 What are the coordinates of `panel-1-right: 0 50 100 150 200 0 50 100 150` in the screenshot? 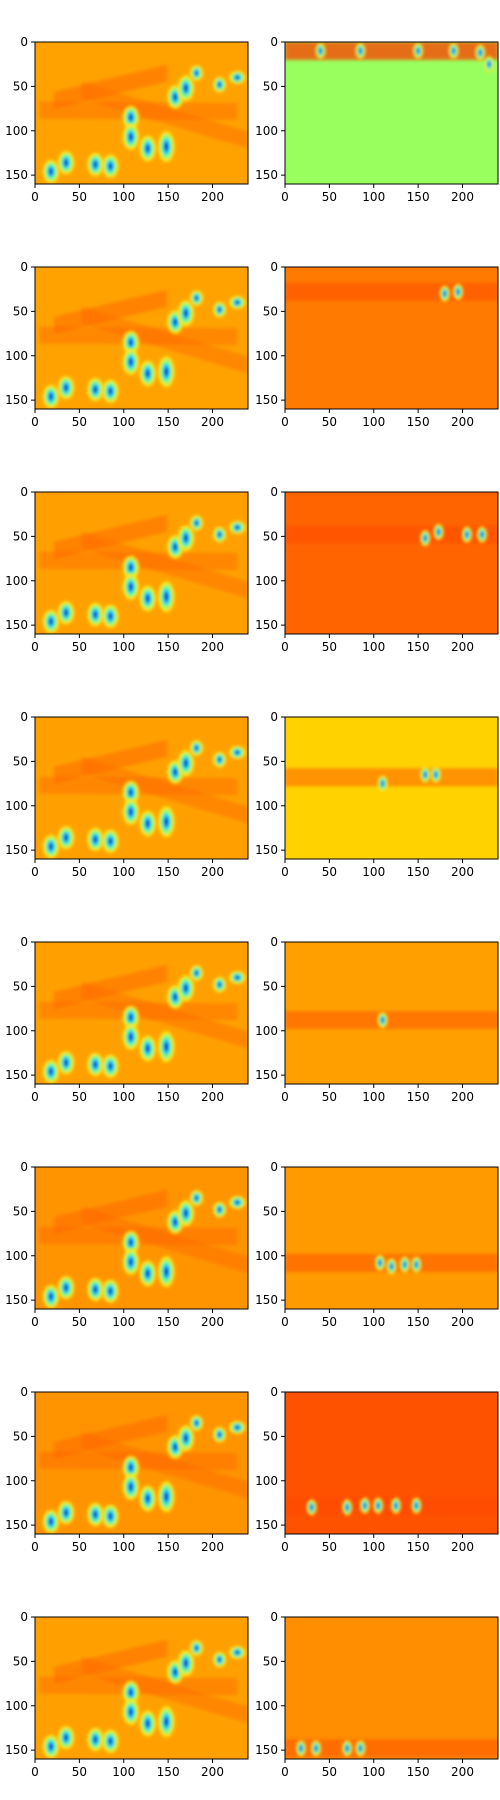 It's located at (377, 119).